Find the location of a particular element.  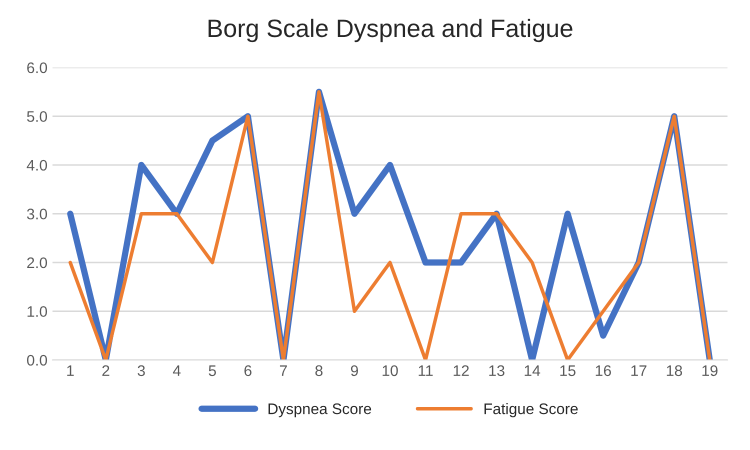

legend-label: Dyspnea Score is located at coordinates (320, 410).